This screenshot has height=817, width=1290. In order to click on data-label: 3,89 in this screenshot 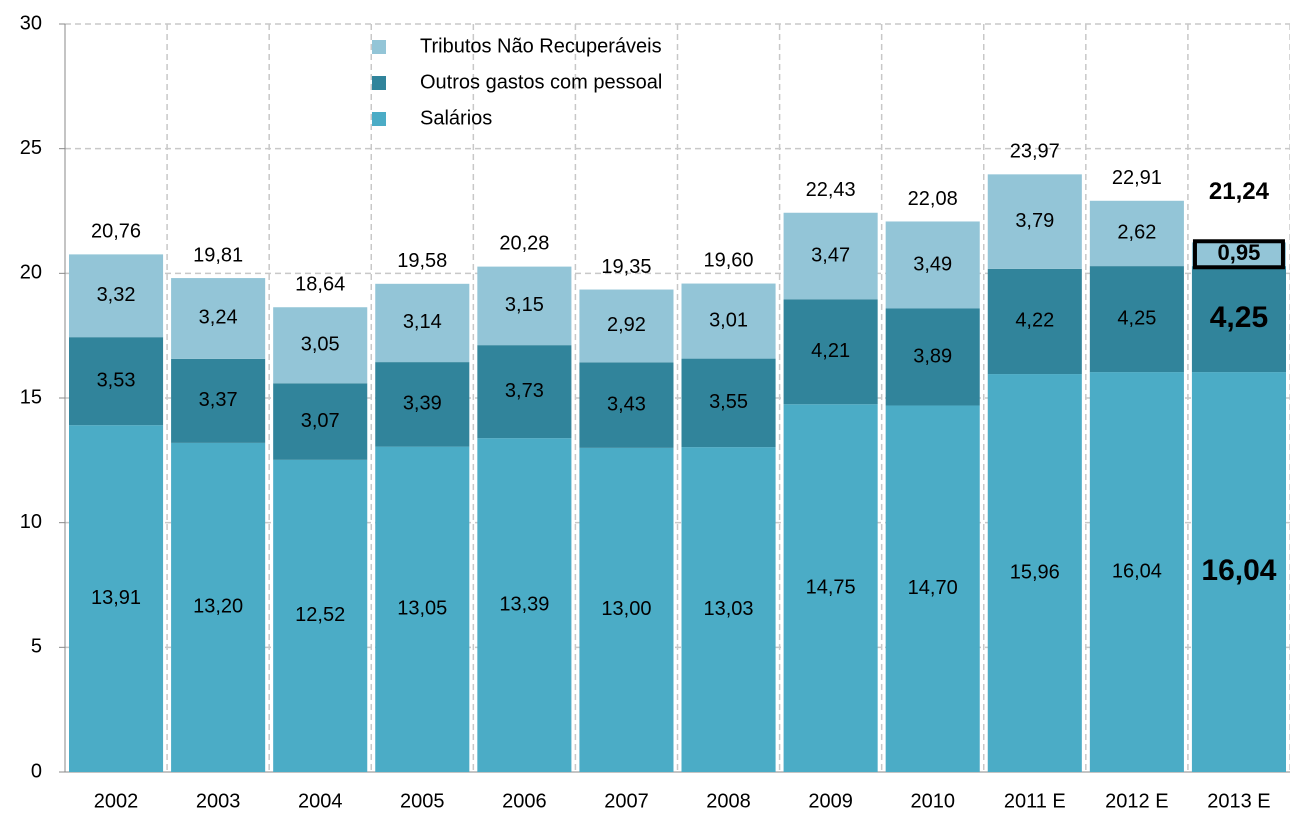, I will do `click(932, 356)`.